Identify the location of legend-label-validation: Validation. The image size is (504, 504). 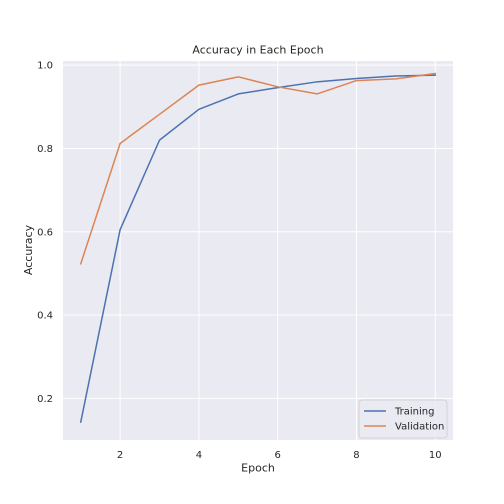
(419, 427).